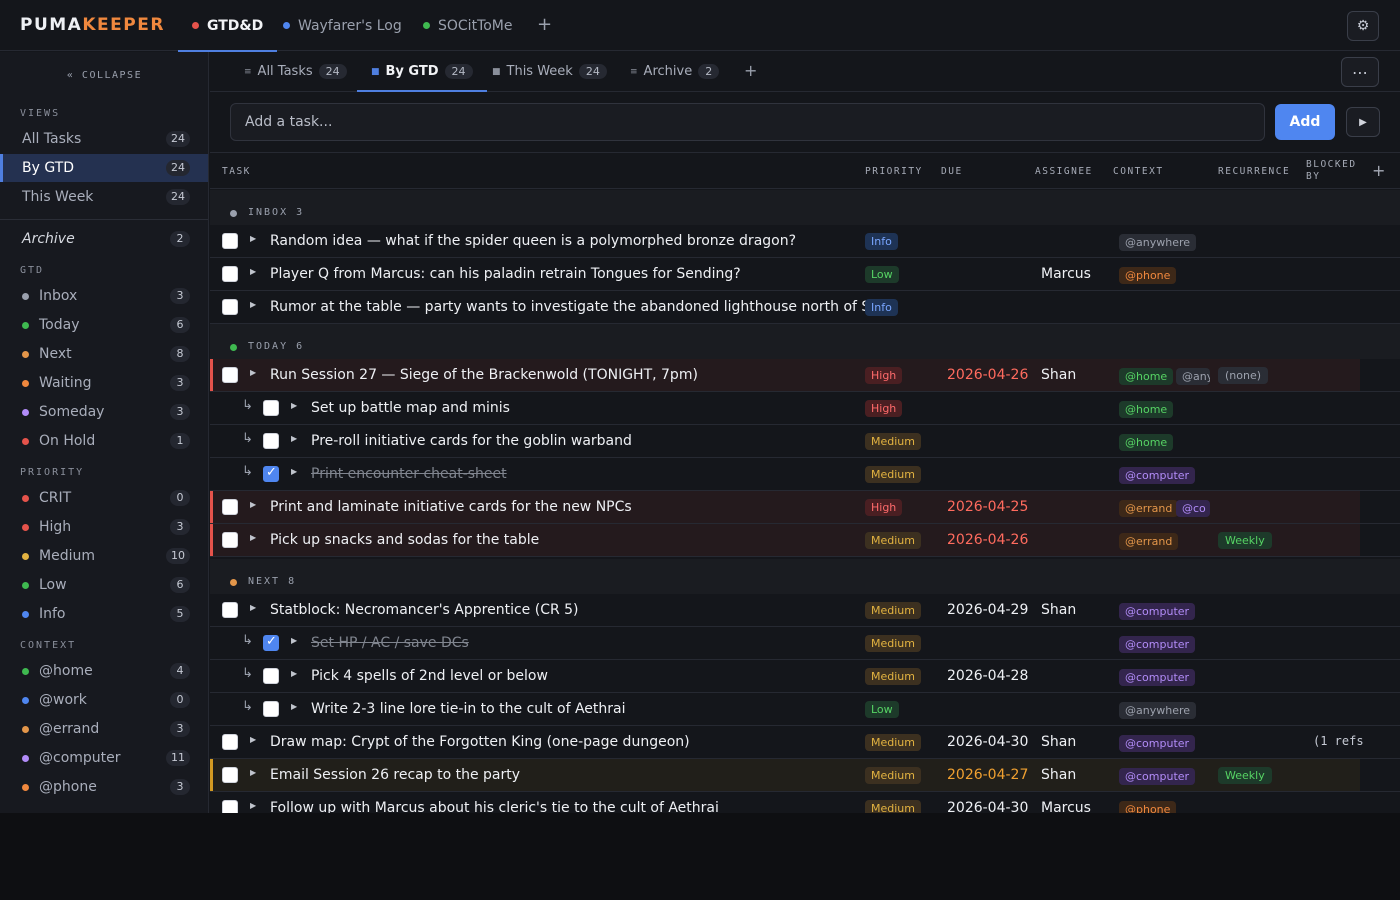 The image size is (1400, 900). What do you see at coordinates (545, 24) in the screenshot?
I see `add-project-icon: +` at bounding box center [545, 24].